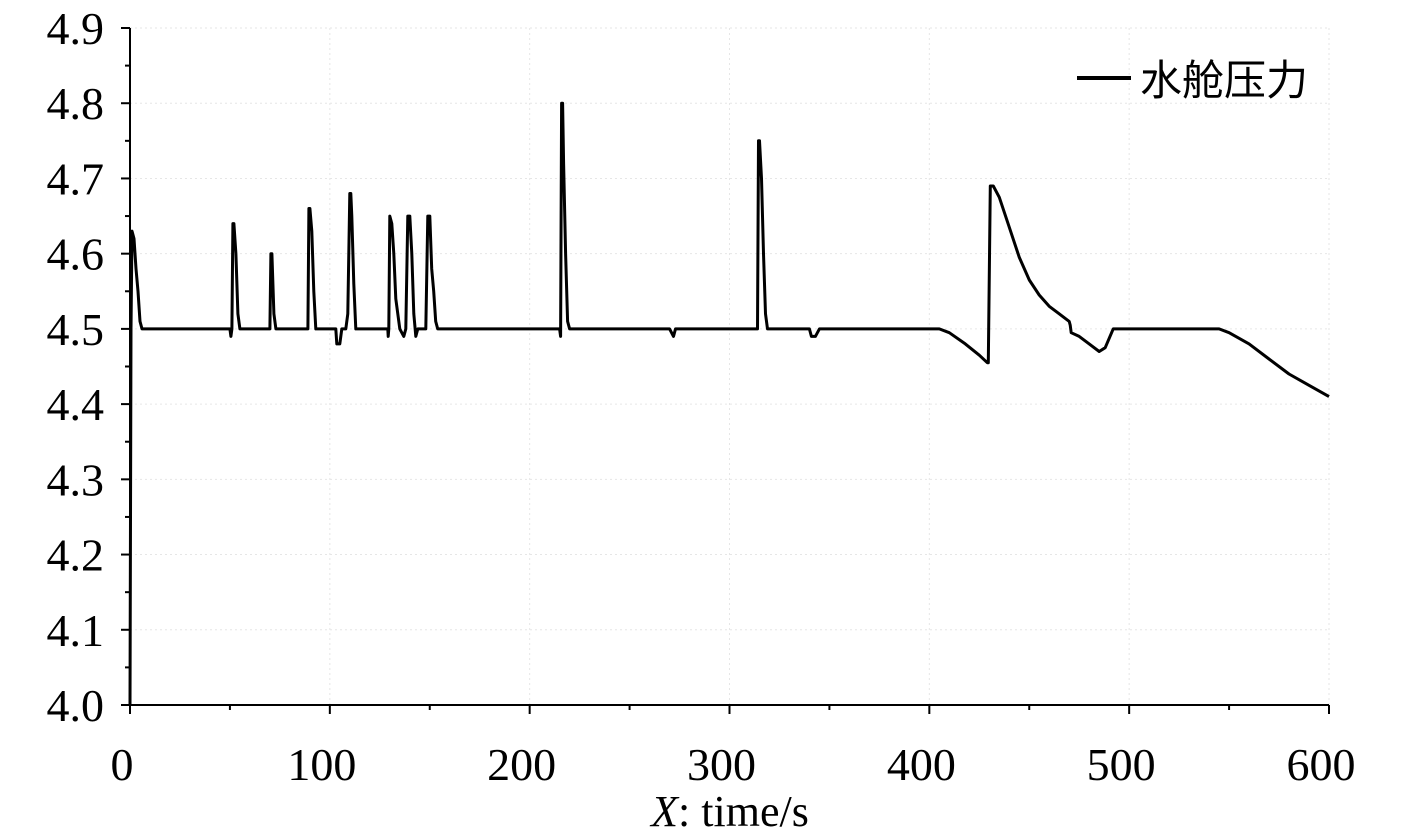  What do you see at coordinates (76, 254) in the screenshot?
I see `y-tick-label: 4.6` at bounding box center [76, 254].